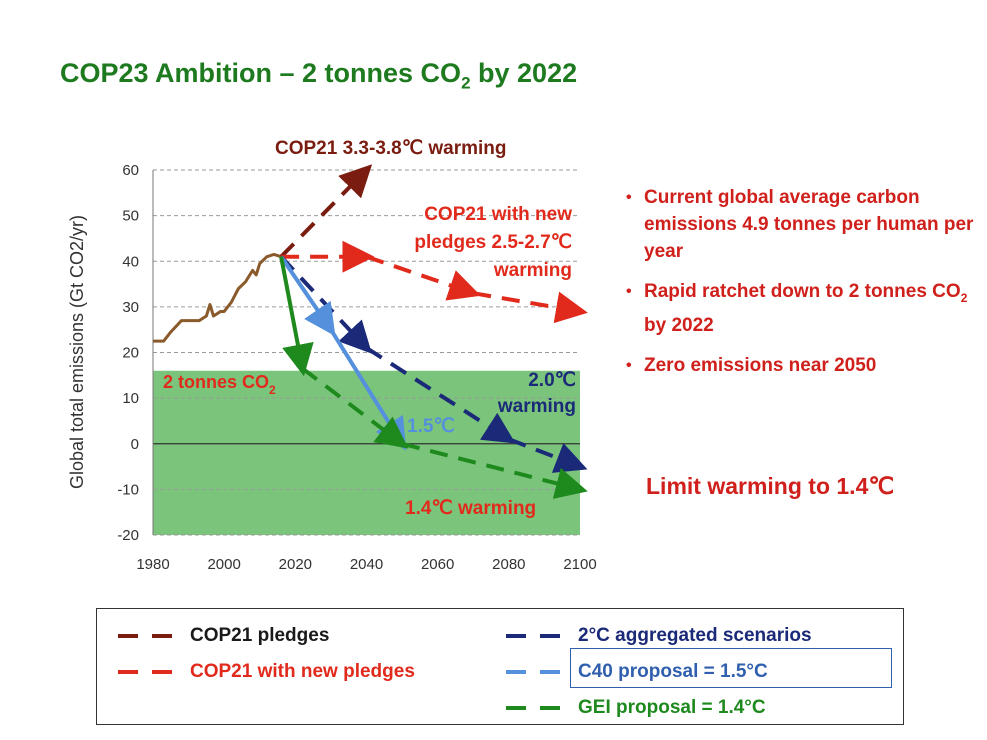  What do you see at coordinates (695, 635) in the screenshot?
I see `legend-label: 2°C aggregated scenarios` at bounding box center [695, 635].